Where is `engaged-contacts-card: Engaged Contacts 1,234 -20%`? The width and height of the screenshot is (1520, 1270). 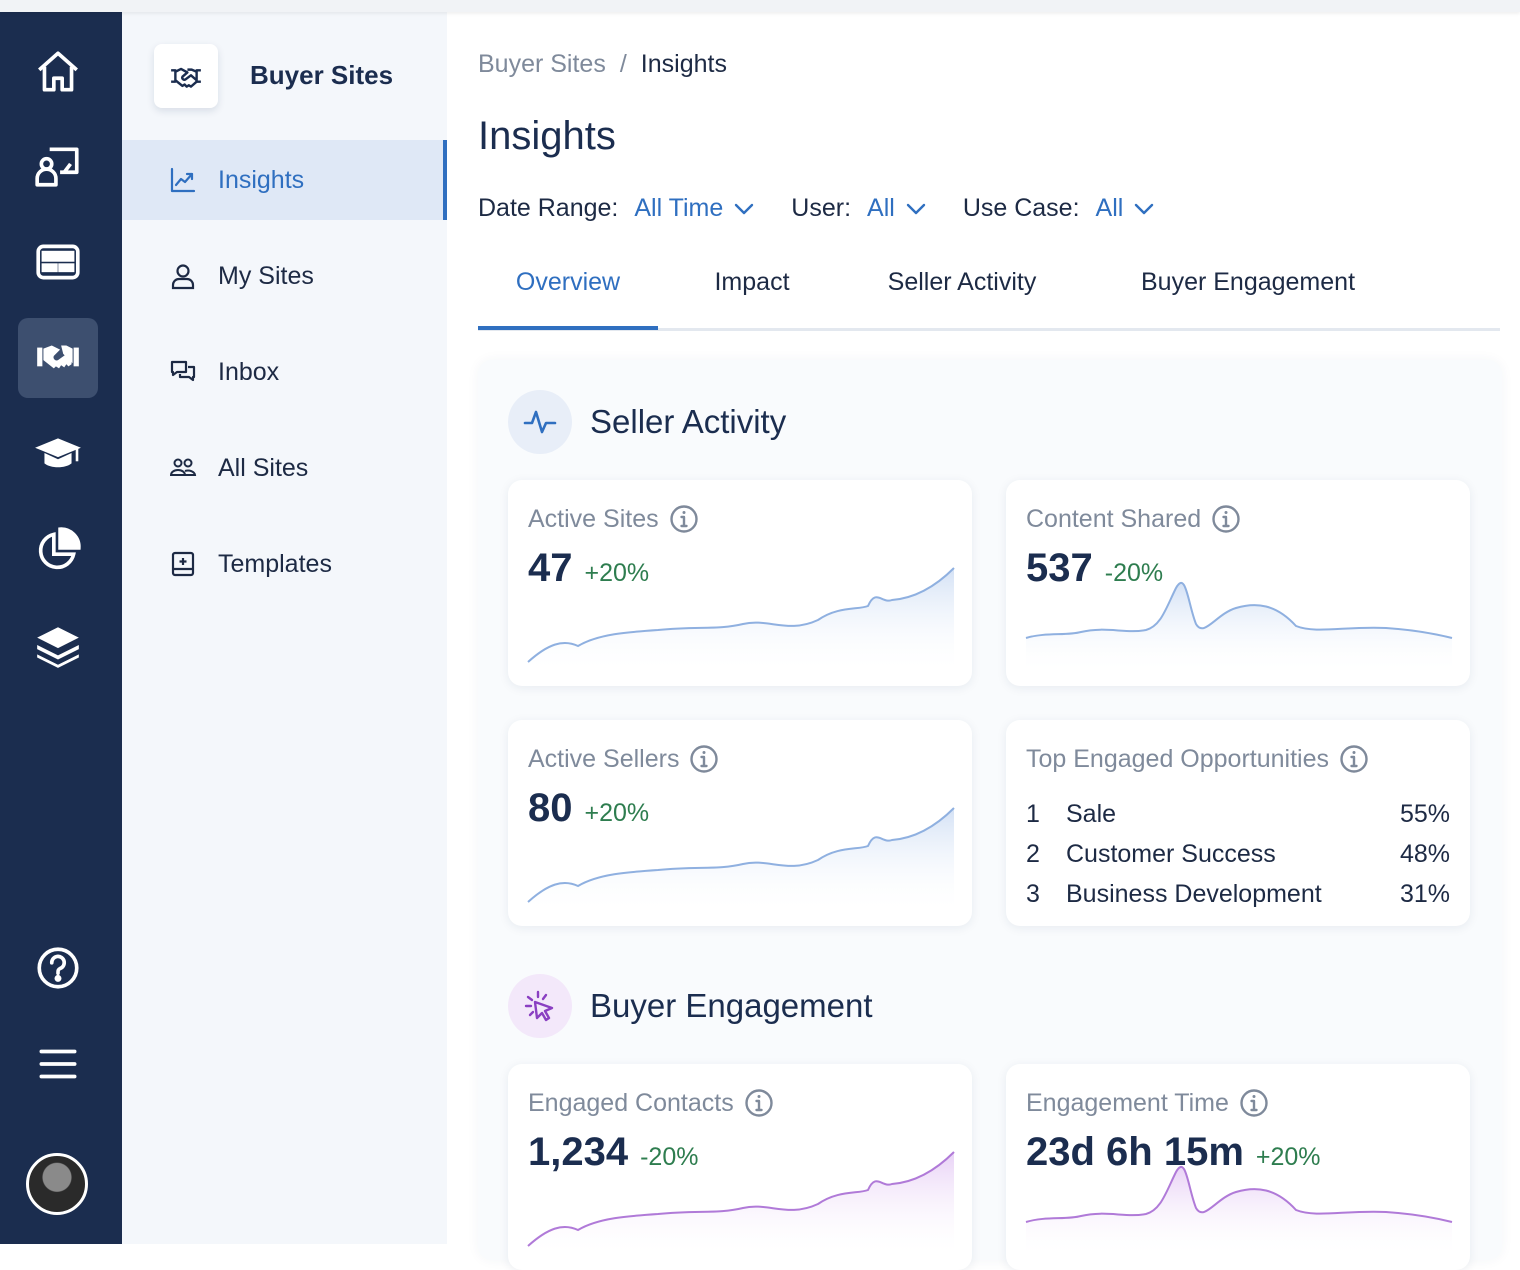
engaged-contacts-card: Engaged Contacts 1,234 -20% is located at coordinates (740, 1167).